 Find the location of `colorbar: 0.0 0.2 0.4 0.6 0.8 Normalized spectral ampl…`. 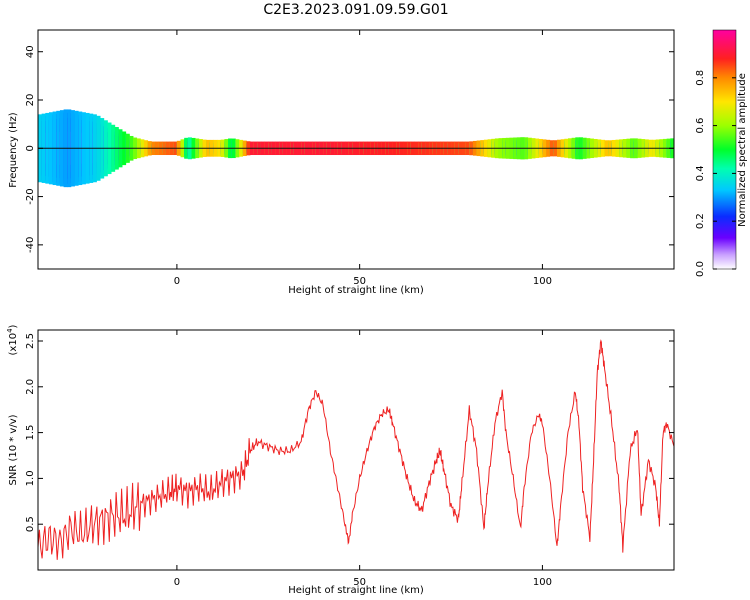

colorbar: 0.0 0.2 0.4 0.6 0.8 Normalized spectral ampl… is located at coordinates (721, 153).